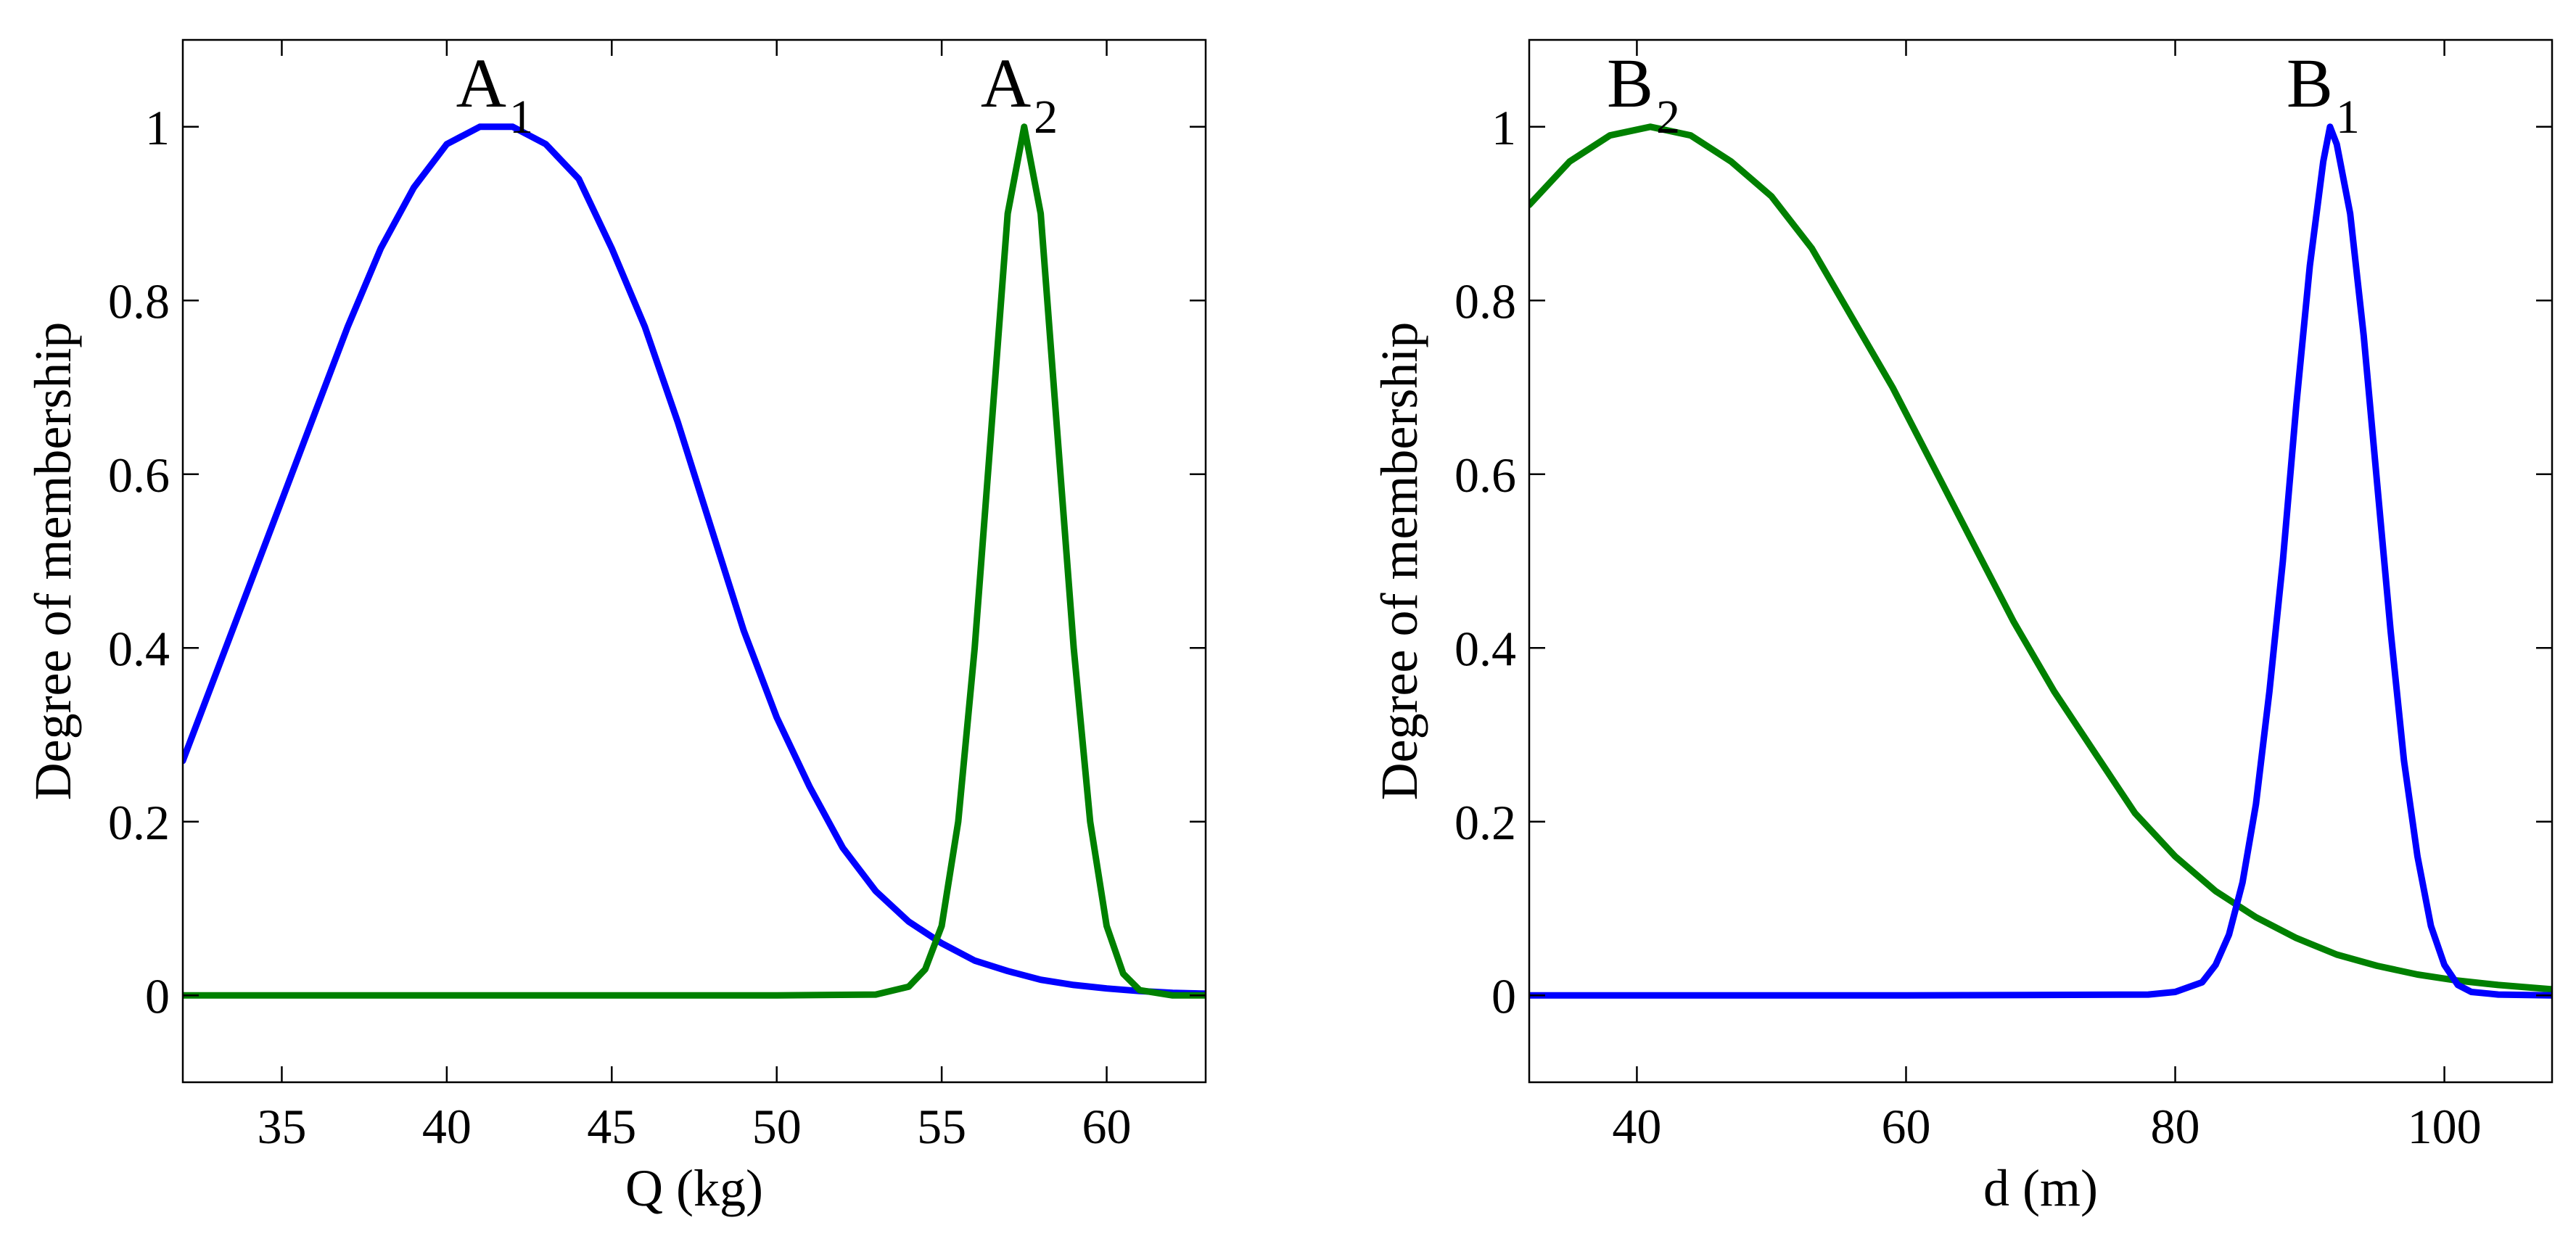 This screenshot has width=2576, height=1244. What do you see at coordinates (1485, 823) in the screenshot?
I see `right-y-tick-label: 0.2` at bounding box center [1485, 823].